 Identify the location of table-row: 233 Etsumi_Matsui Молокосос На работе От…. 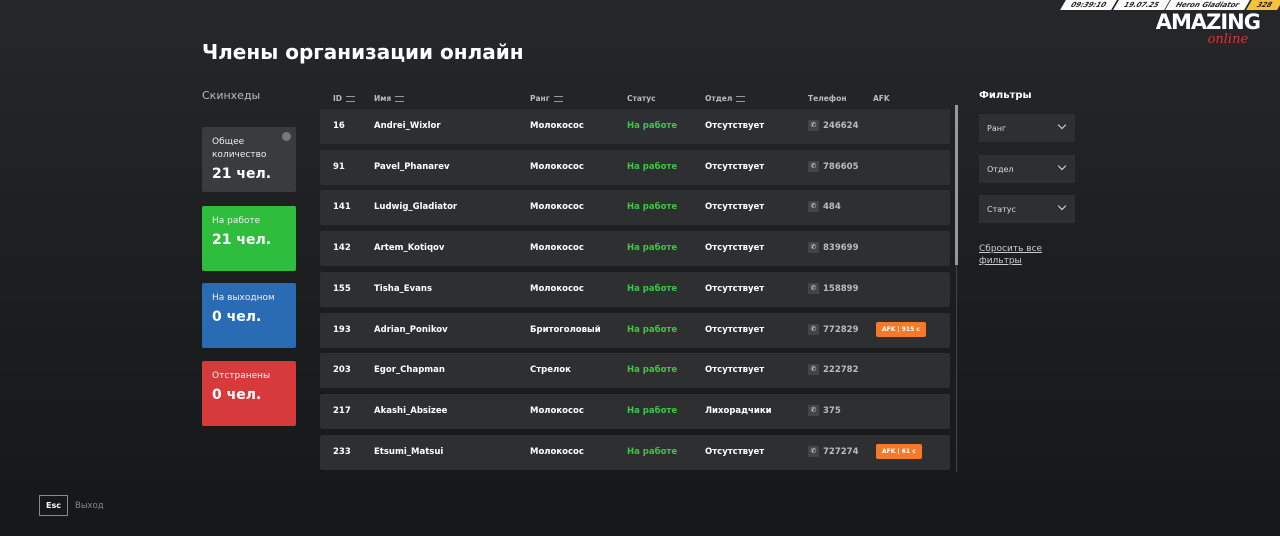
(635, 452).